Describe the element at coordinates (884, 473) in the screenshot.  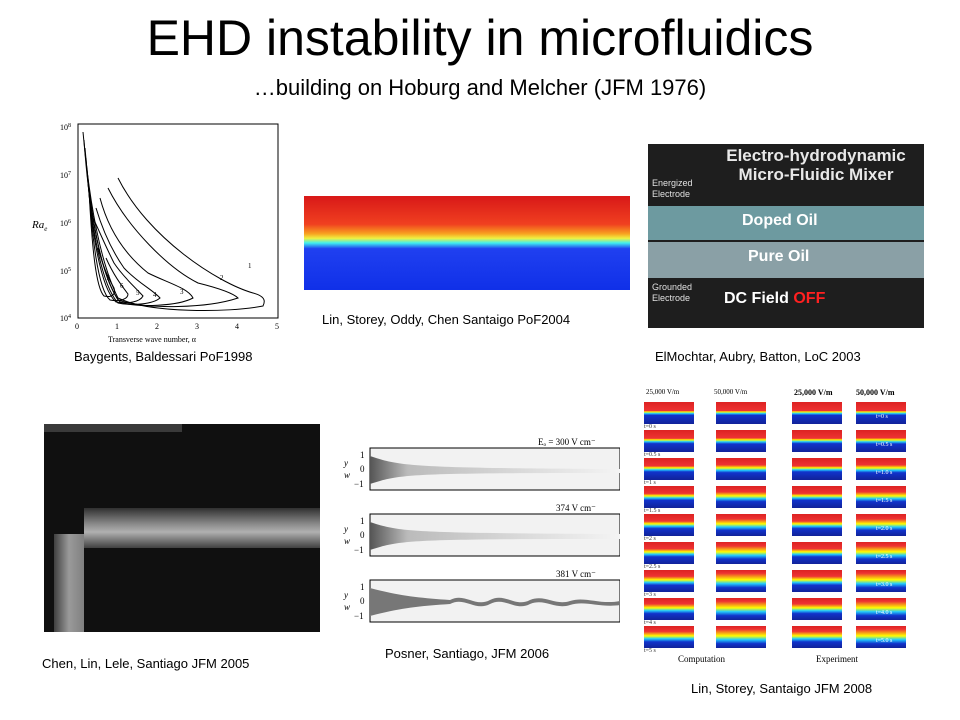
I see `time-label: t=1.0 s` at that location.